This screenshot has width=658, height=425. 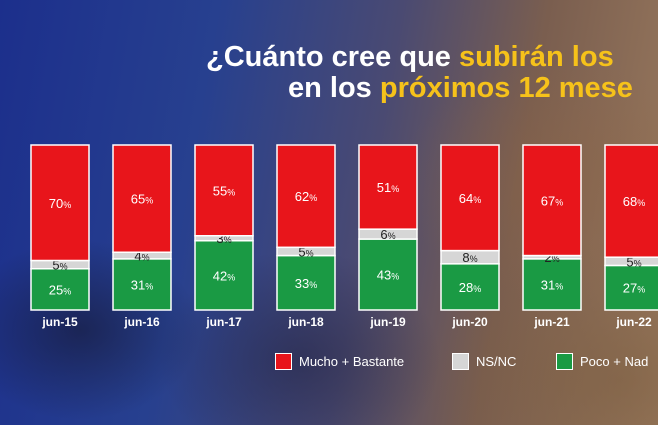 What do you see at coordinates (469, 257) in the screenshot?
I see `data-label-nsnc-jun-20: 8%` at bounding box center [469, 257].